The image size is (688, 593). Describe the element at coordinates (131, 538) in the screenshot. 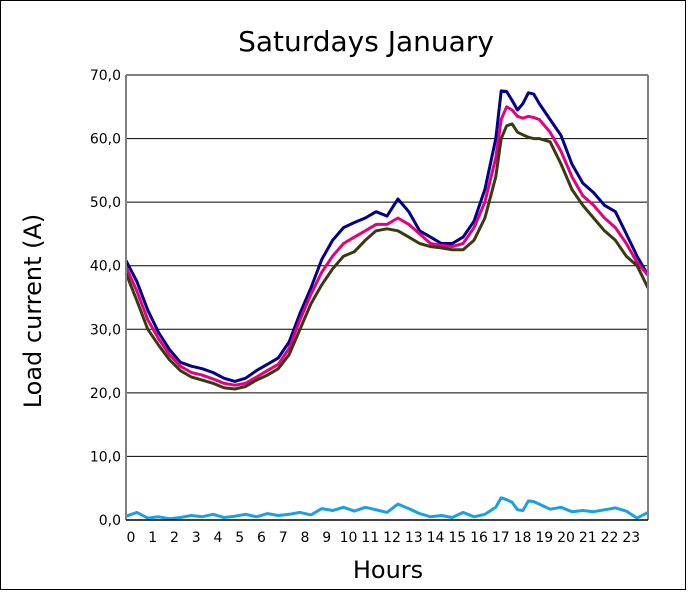

I see `x-tick-label: 0` at that location.